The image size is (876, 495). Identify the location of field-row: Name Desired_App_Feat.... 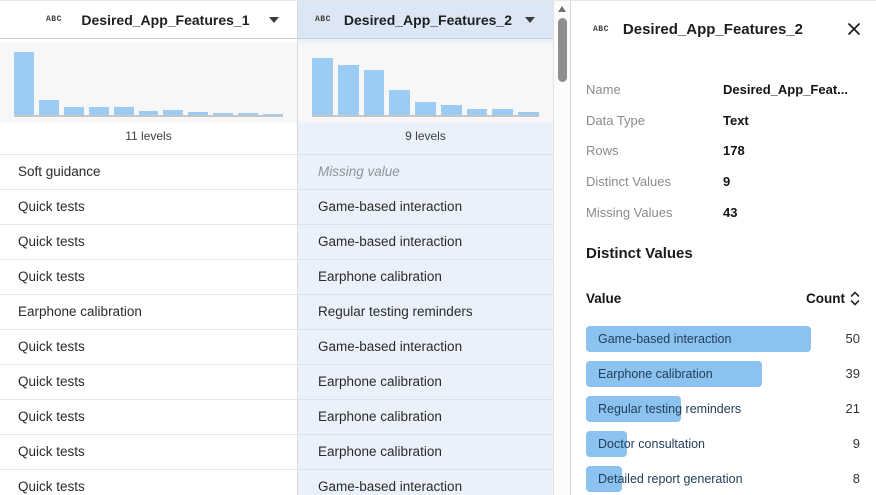
(725, 89).